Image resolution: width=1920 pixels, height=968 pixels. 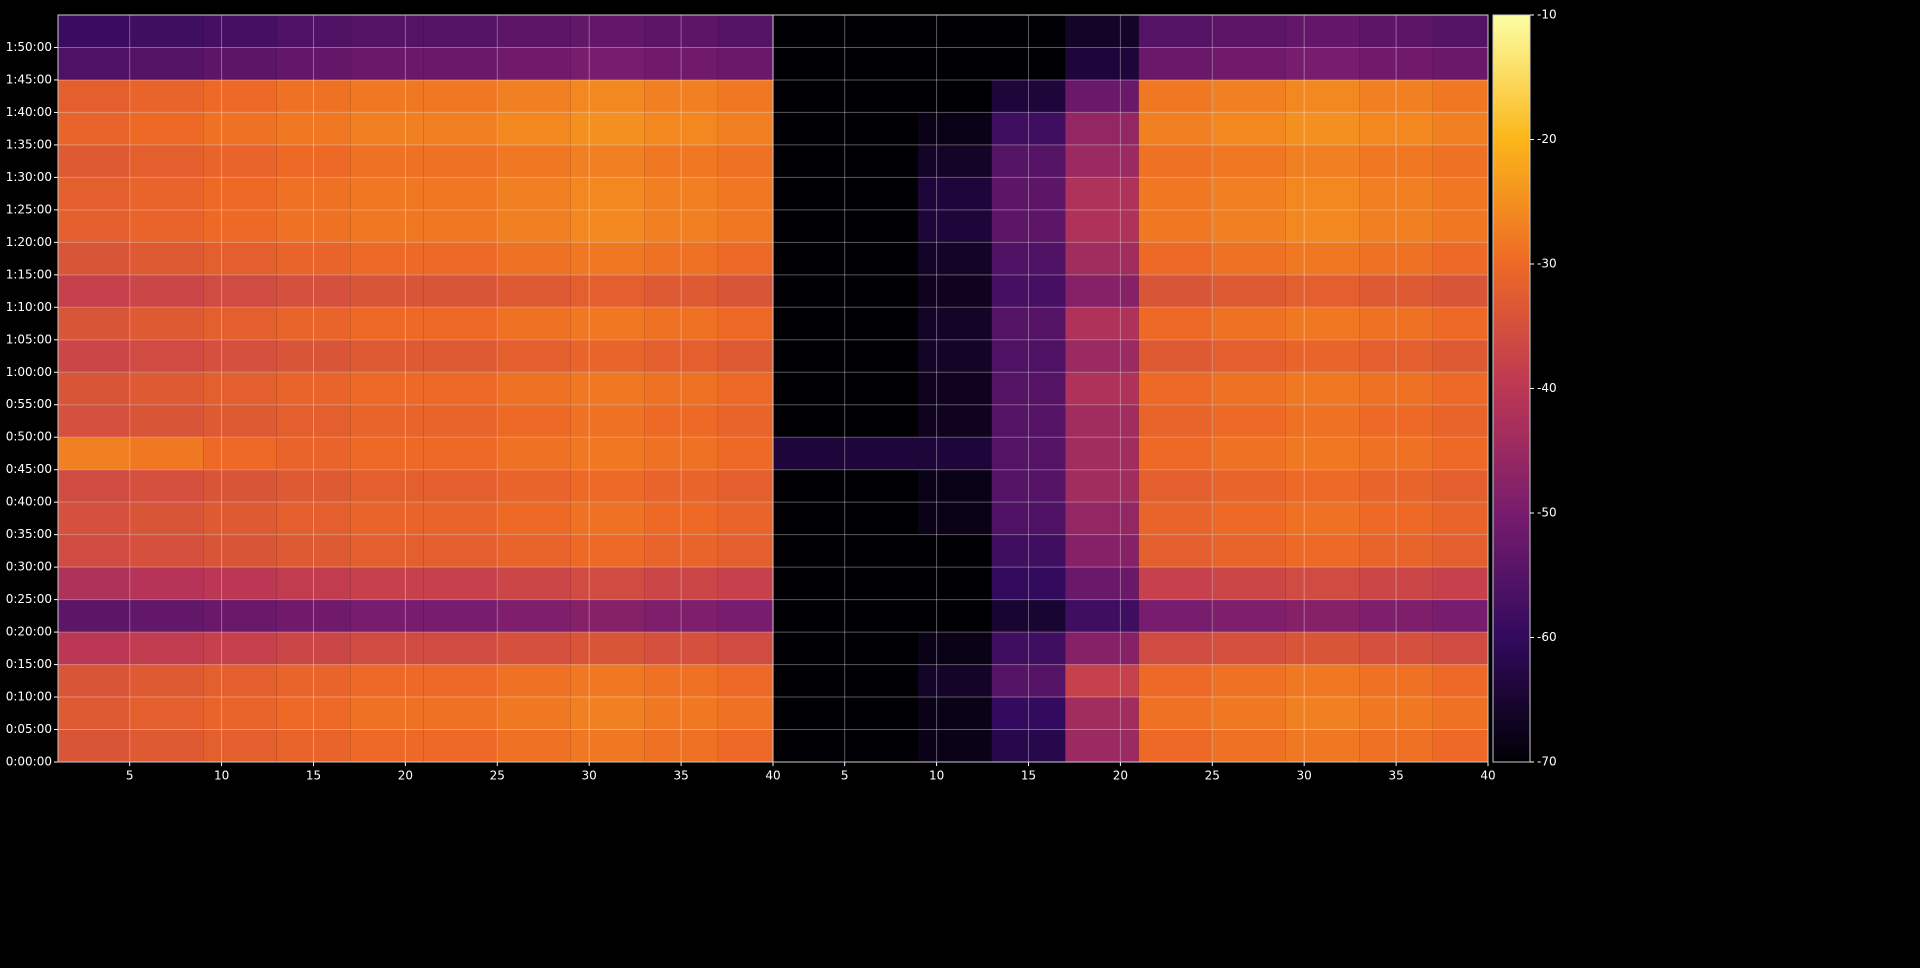 What do you see at coordinates (1547, 15) in the screenshot?
I see `colorbar-tick-label: -10` at bounding box center [1547, 15].